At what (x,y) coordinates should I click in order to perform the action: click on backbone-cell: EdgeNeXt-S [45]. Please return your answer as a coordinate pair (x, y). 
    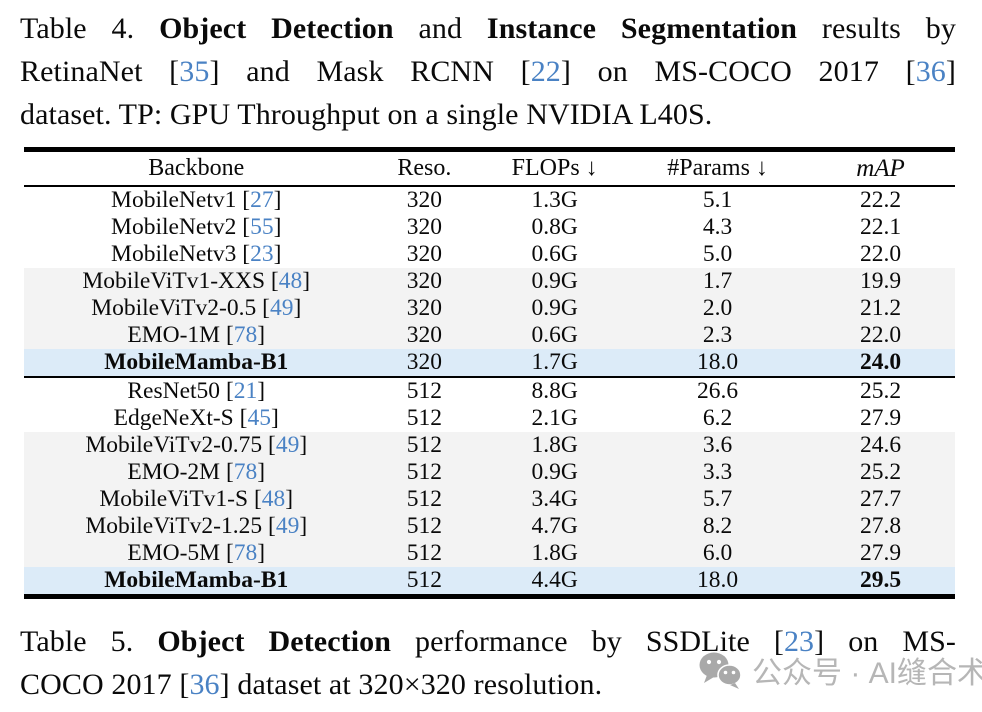
    Looking at the image, I should click on (196, 418).